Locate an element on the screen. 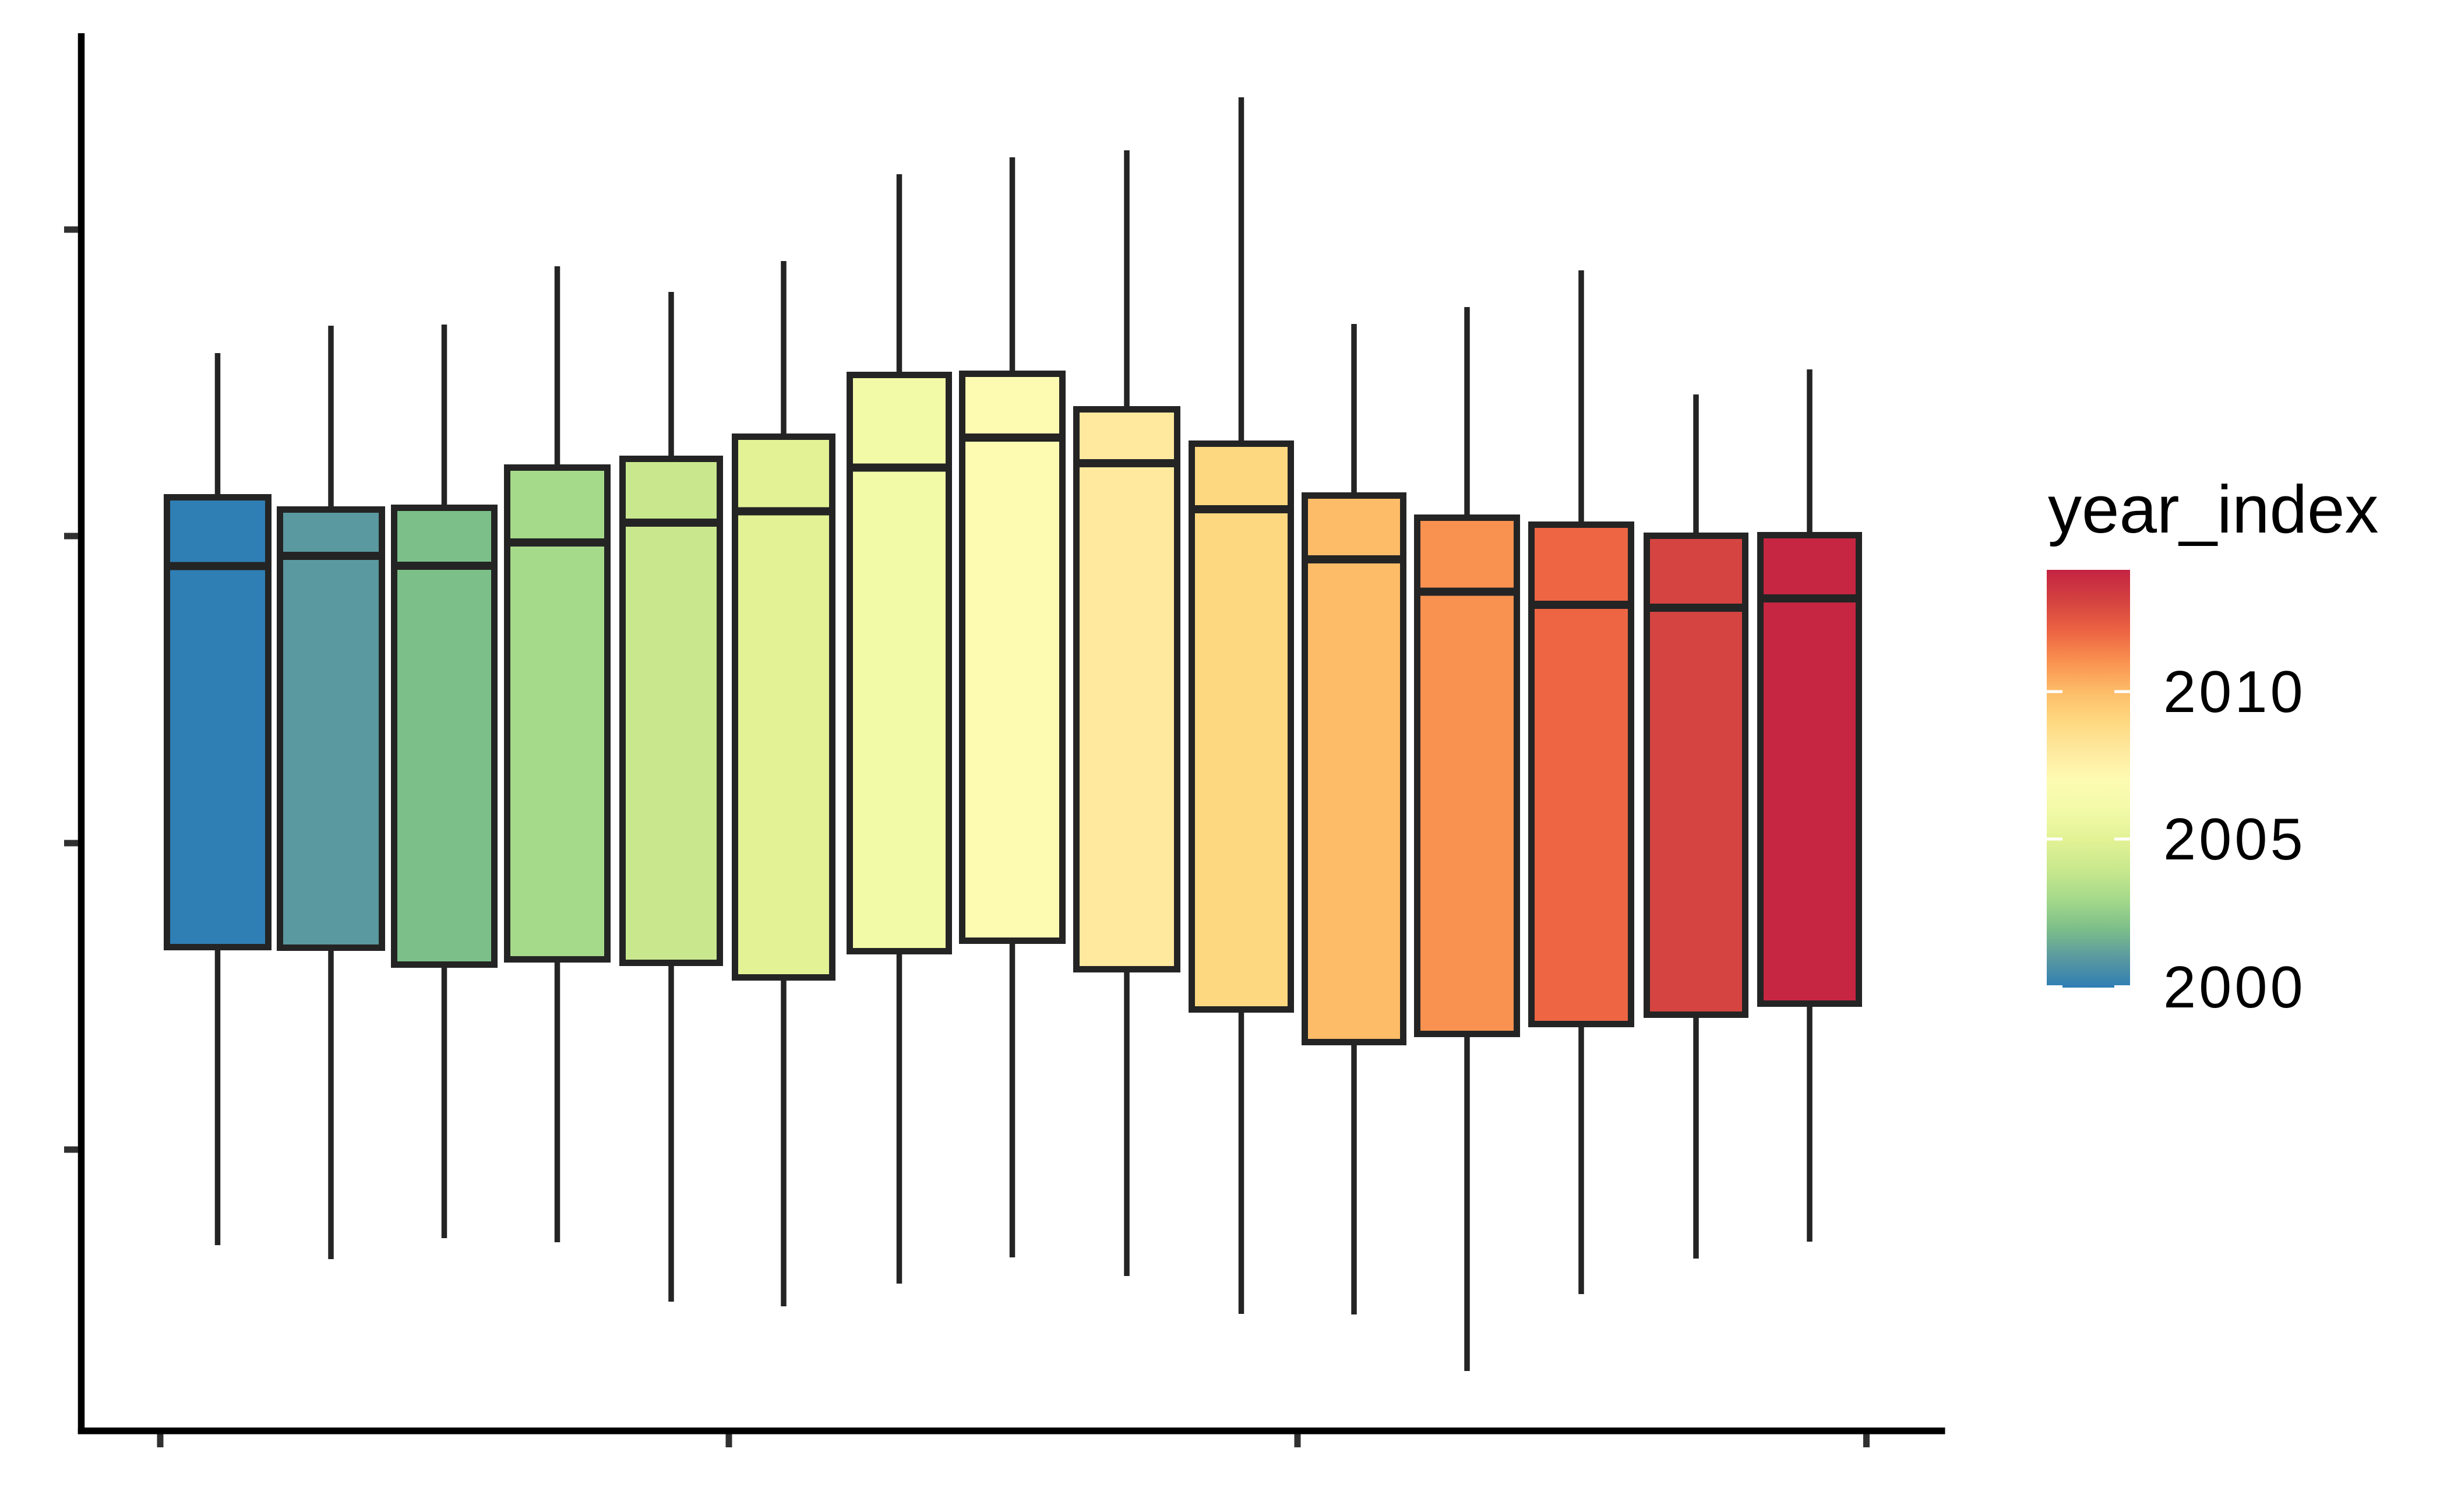 This screenshot has width=2447, height=1512. svg-text: year_index is located at coordinates (2213, 509).